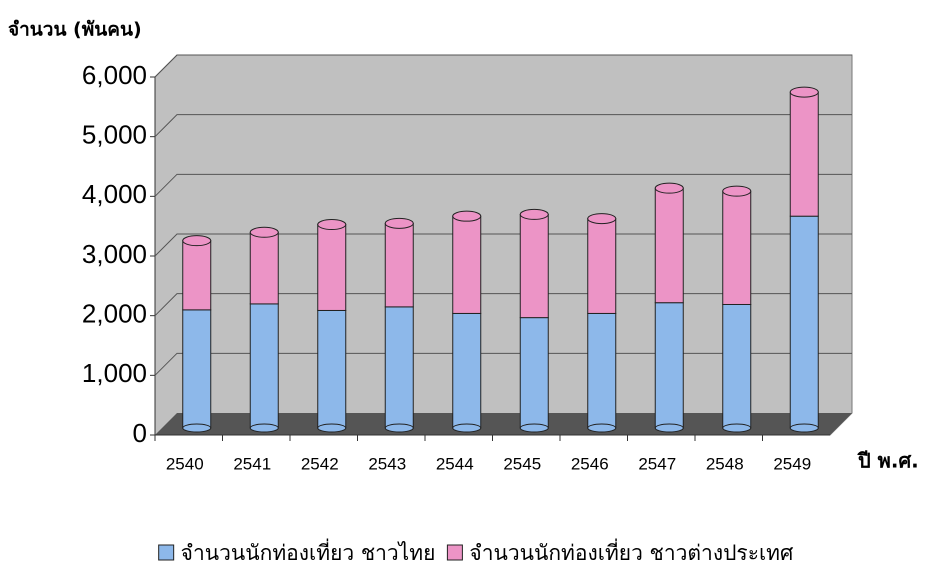 This screenshot has width=952, height=581. Describe the element at coordinates (114, 254) in the screenshot. I see `y-tick-label: 3,000` at that location.